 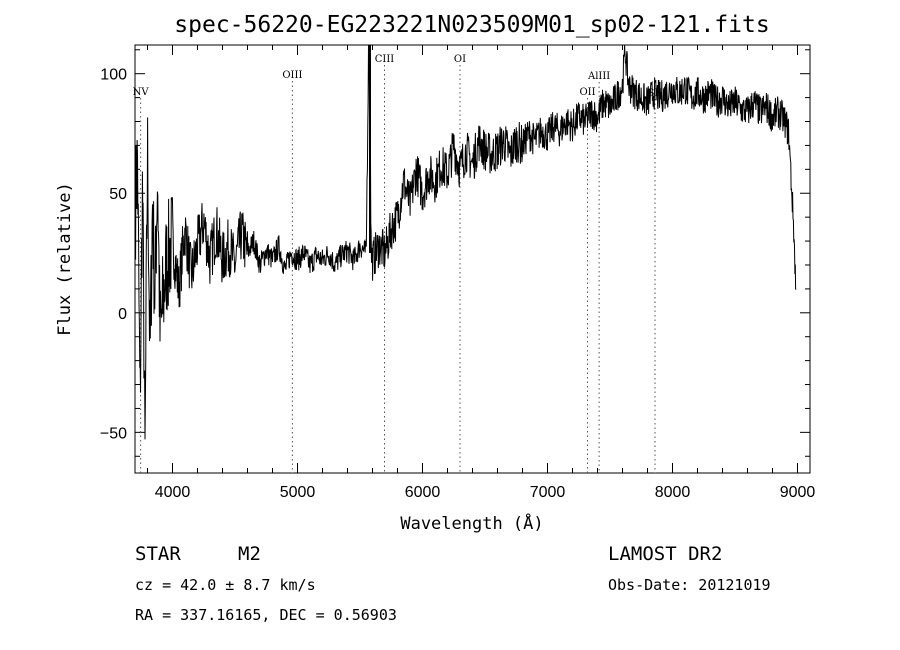 What do you see at coordinates (665, 554) in the screenshot?
I see `survey-name: LAMOST DR2` at bounding box center [665, 554].